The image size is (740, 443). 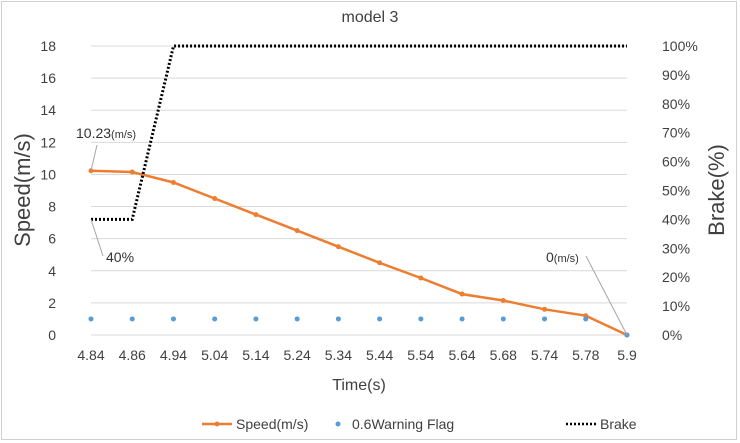 What do you see at coordinates (680, 46) in the screenshot?
I see `y2-tick-label: 100%` at bounding box center [680, 46].